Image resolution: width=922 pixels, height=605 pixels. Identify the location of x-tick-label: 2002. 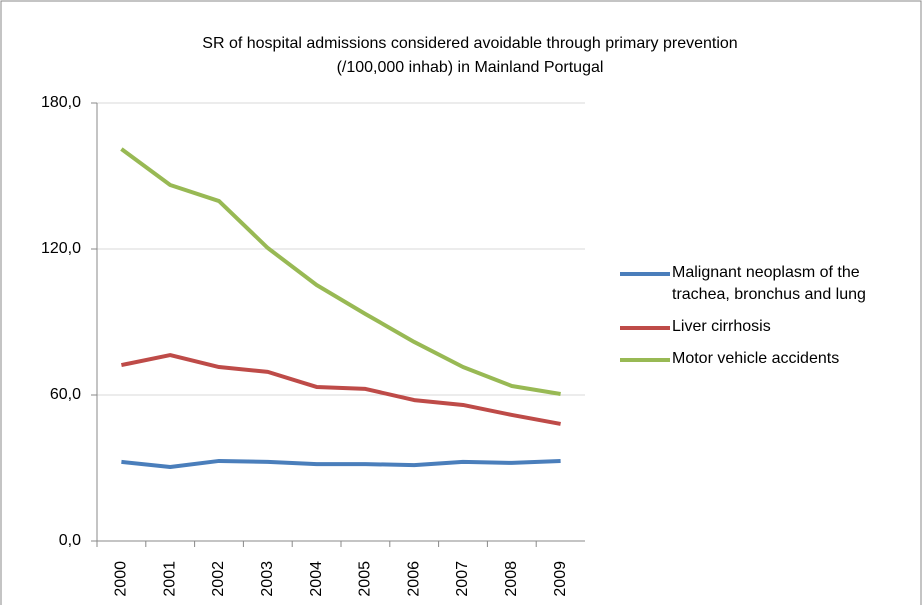
(218, 579).